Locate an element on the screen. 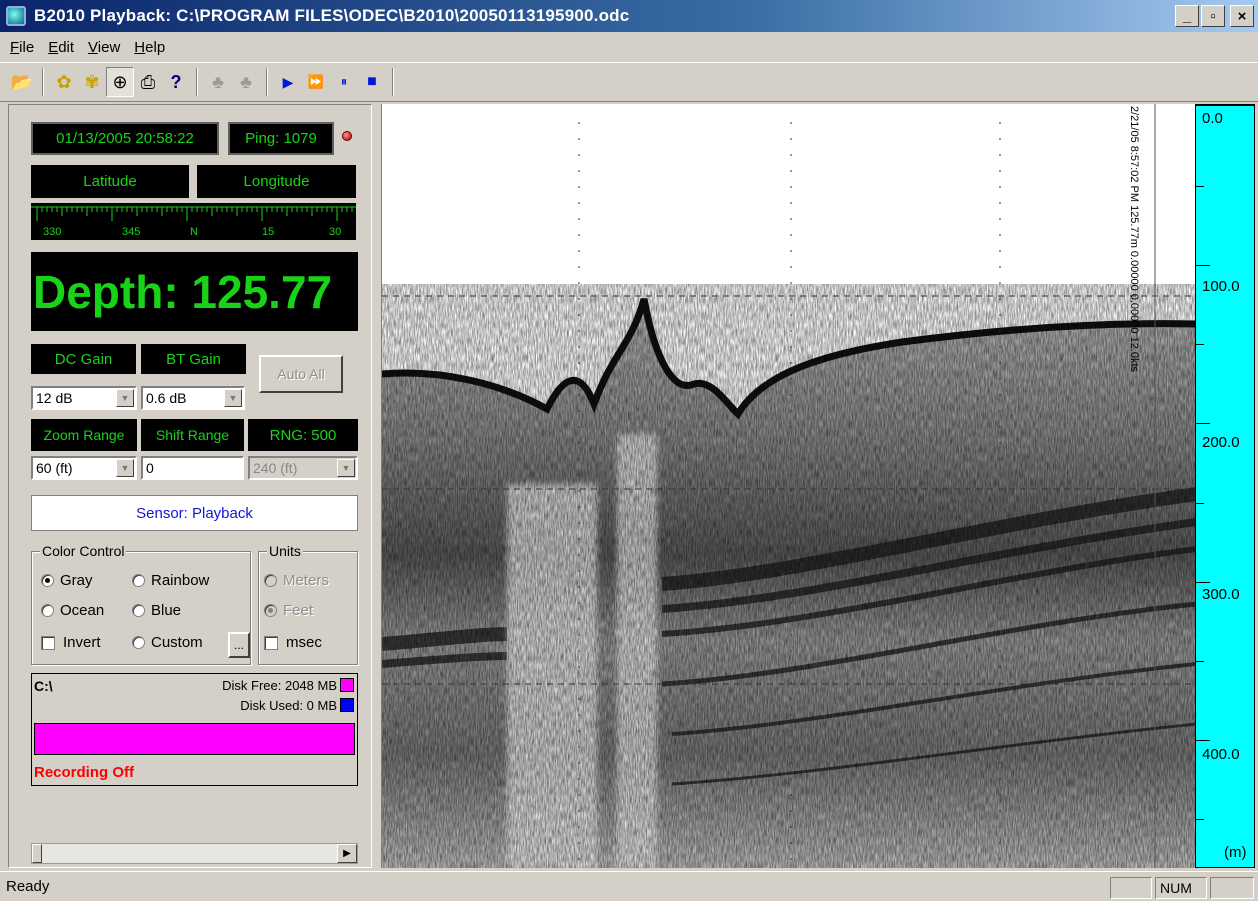 The height and width of the screenshot is (901, 1258). invert-option: Invert is located at coordinates (71, 642).